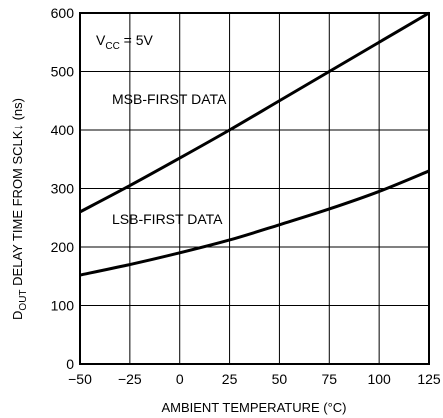 Image resolution: width=443 pixels, height=418 pixels. I want to click on y-tick-label: 300, so click(63, 189).